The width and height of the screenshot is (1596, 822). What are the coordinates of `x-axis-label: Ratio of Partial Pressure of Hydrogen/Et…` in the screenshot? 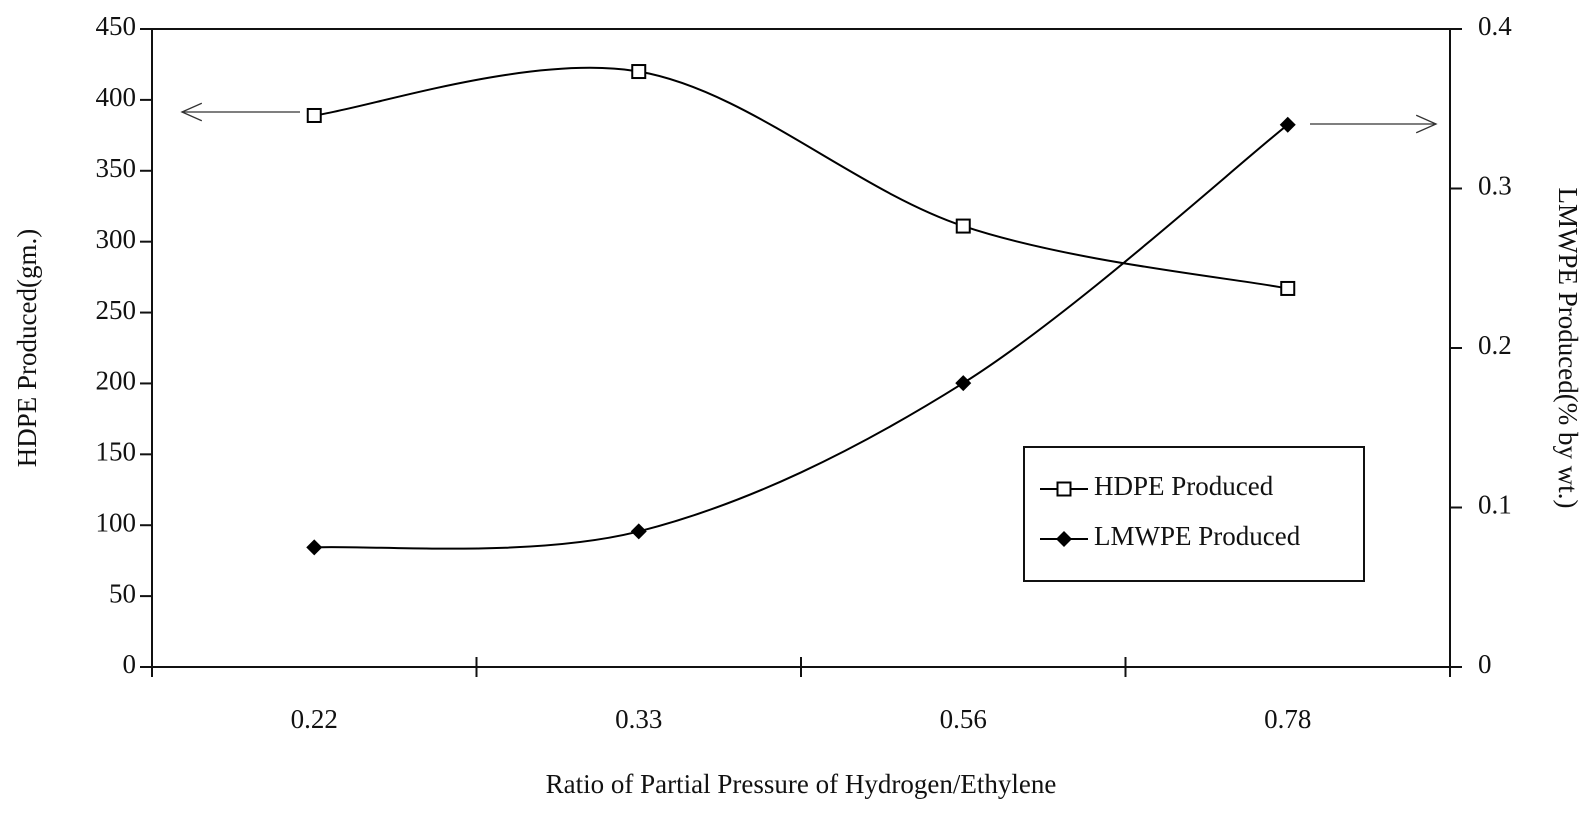 It's located at (801, 784).